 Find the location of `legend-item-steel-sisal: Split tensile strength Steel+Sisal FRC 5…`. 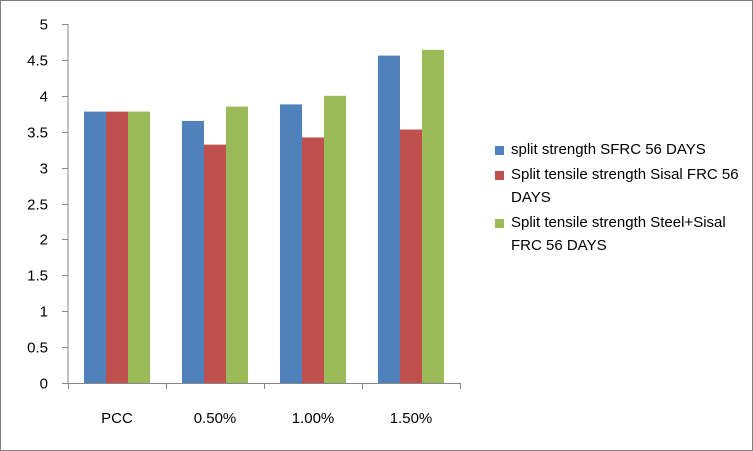

legend-item-steel-sisal: Split tensile strength Steel+Sisal FRC 5… is located at coordinates (620, 234).